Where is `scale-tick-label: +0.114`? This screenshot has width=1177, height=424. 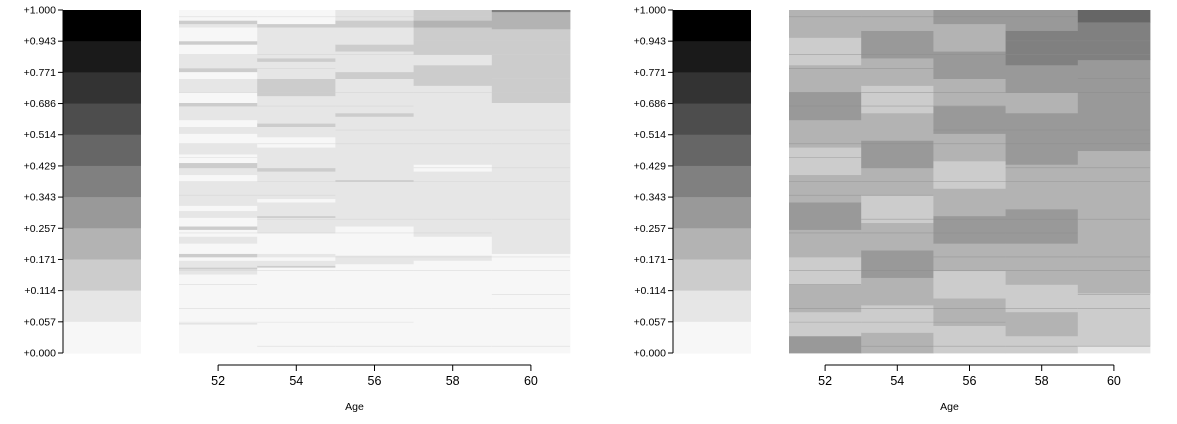 scale-tick-label: +0.114 is located at coordinates (40, 291).